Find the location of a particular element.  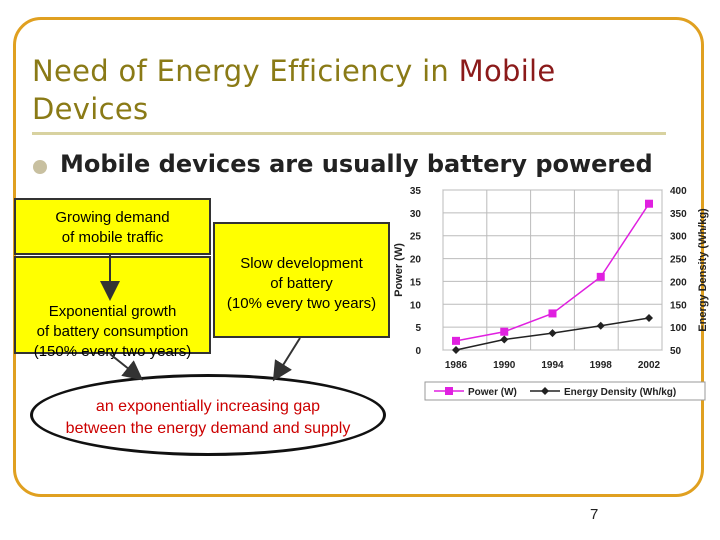

y-tick-label: 10 is located at coordinates (416, 305).